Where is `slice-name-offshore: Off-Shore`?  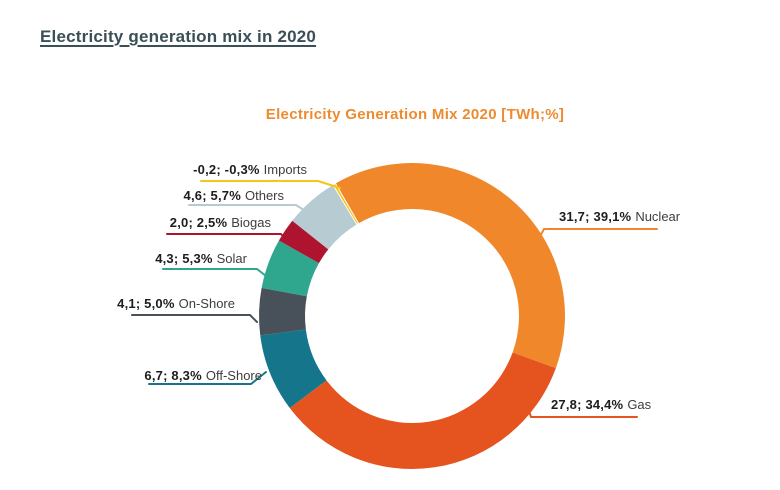 slice-name-offshore: Off-Shore is located at coordinates (233, 375).